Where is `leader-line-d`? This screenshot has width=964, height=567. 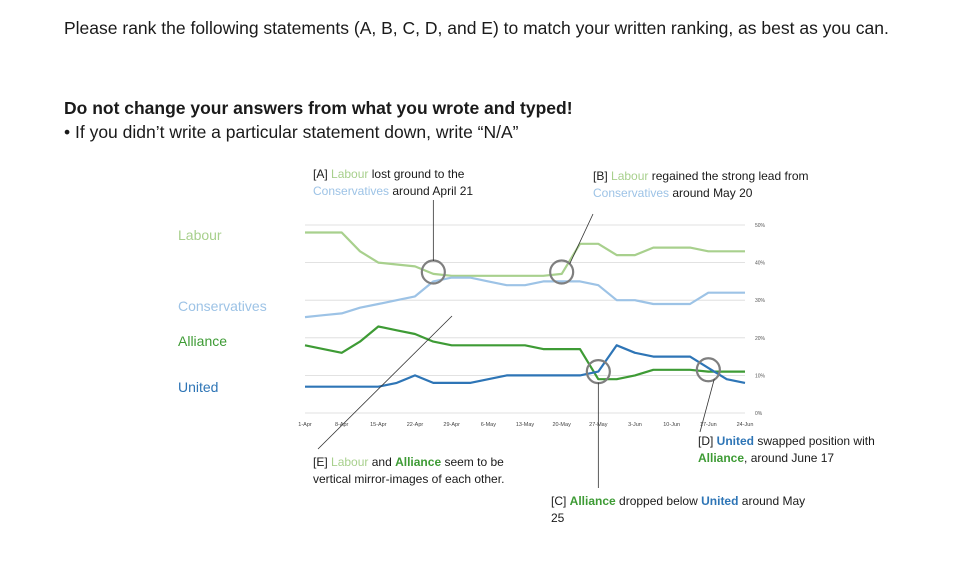
leader-line-d is located at coordinates (707, 405).